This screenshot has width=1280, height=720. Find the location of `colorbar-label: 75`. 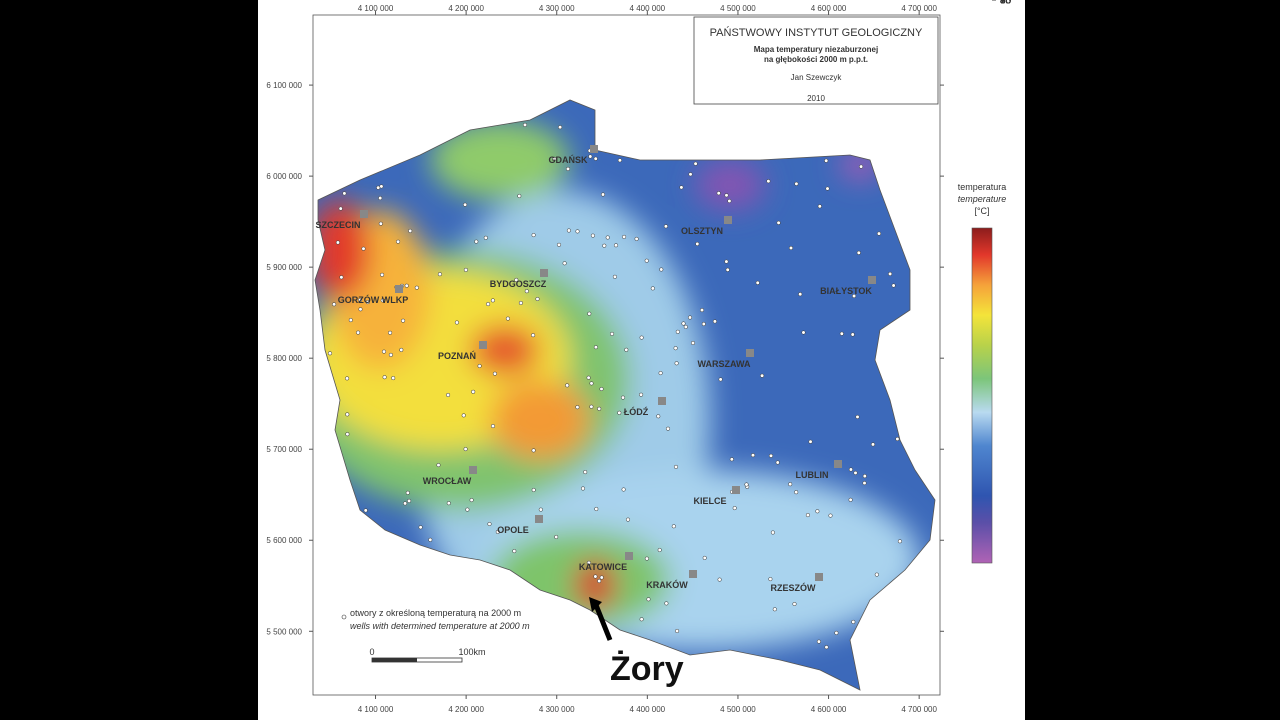

colorbar-label: 75 is located at coordinates (1006, 3).